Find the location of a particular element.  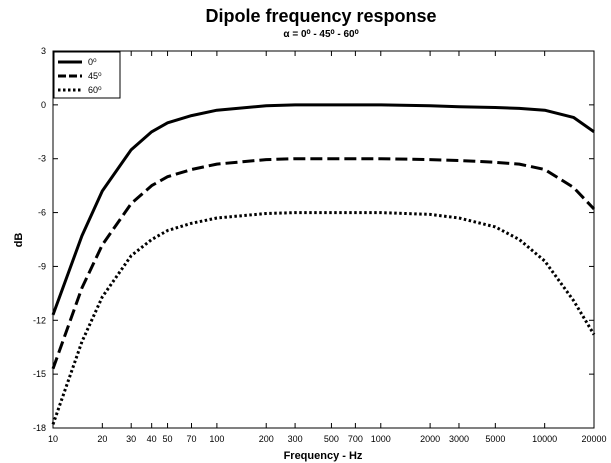

x-tick-label: 100 is located at coordinates (216, 439).